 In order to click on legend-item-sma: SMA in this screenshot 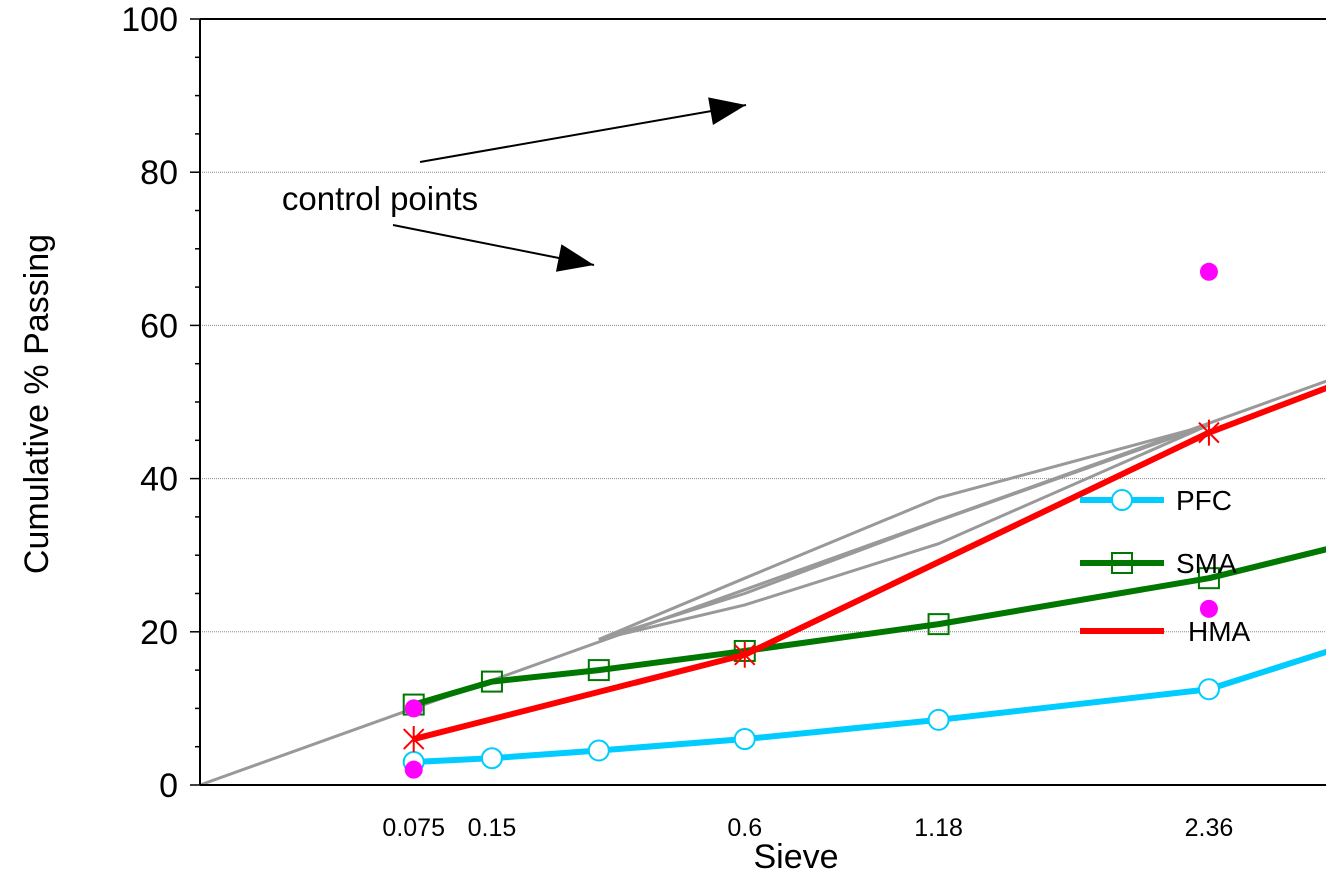, I will do `click(1158, 563)`.